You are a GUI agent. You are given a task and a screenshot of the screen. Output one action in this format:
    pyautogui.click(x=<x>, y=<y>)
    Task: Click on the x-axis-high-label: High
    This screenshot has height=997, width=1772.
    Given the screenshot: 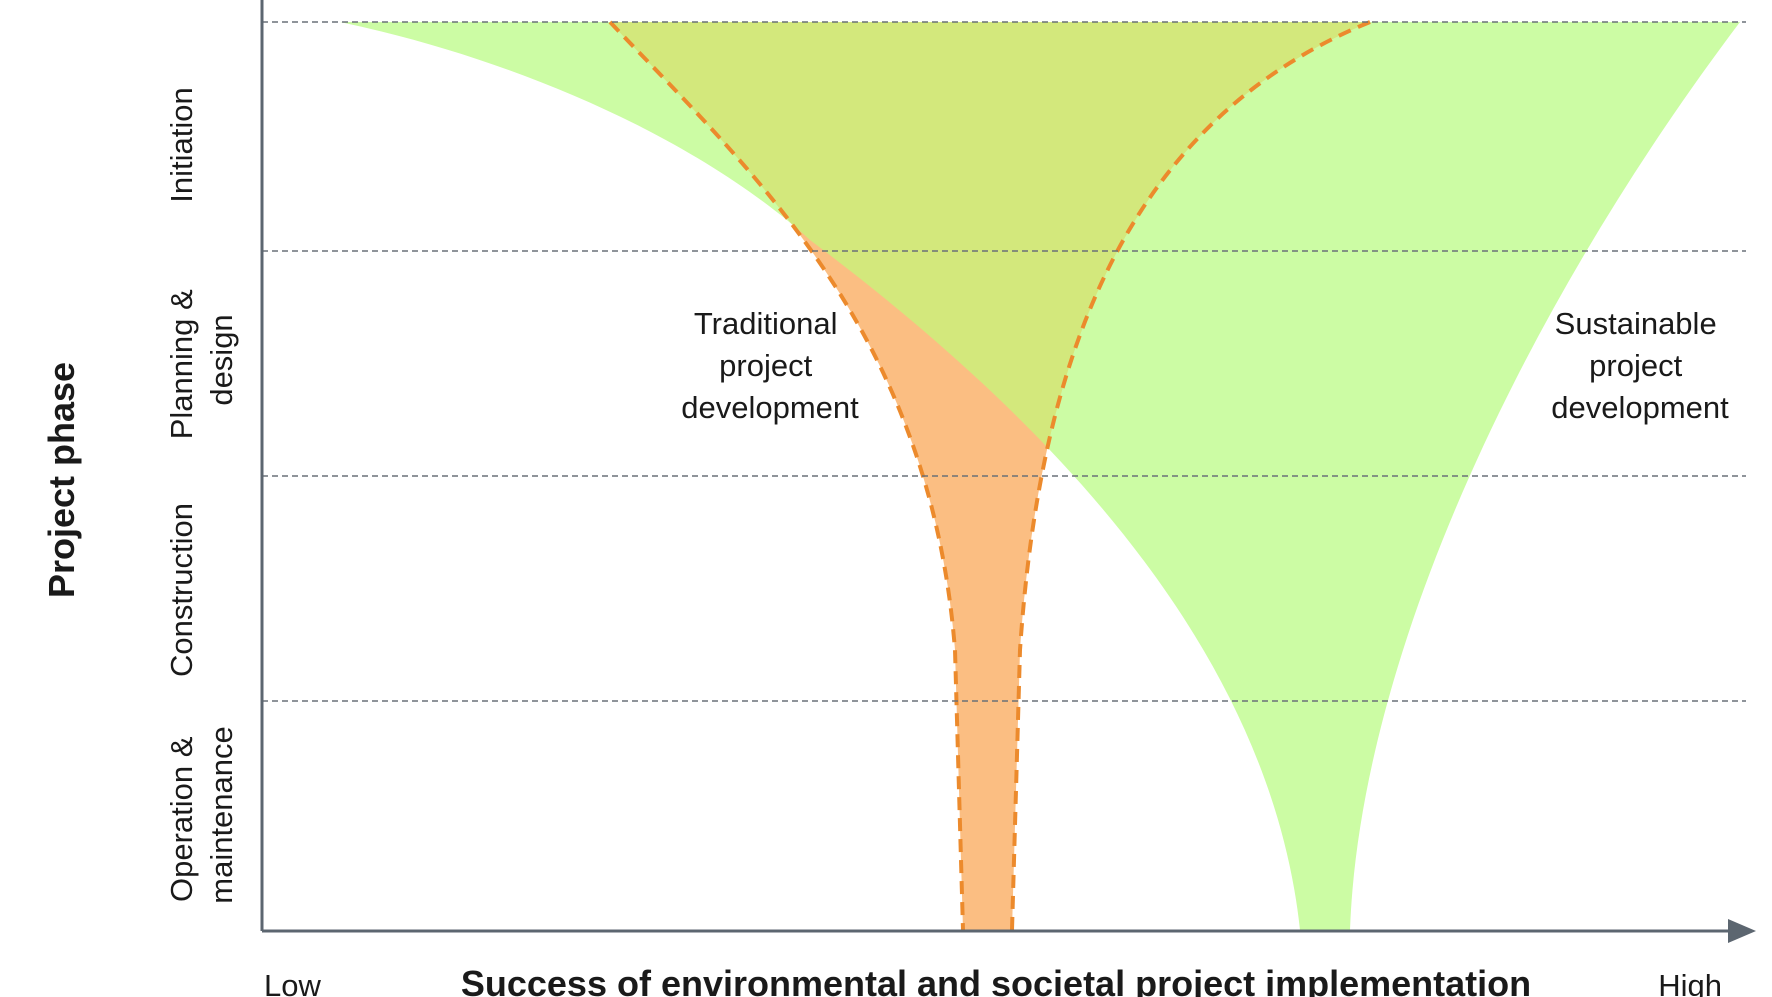 What is the action you would take?
    pyautogui.click(x=1690, y=982)
    